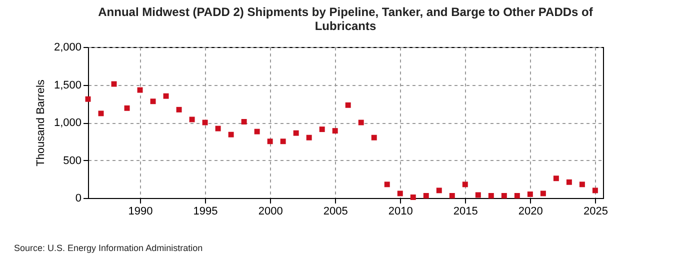 The image size is (675, 275). I want to click on x-tick-label: 2025, so click(595, 212).